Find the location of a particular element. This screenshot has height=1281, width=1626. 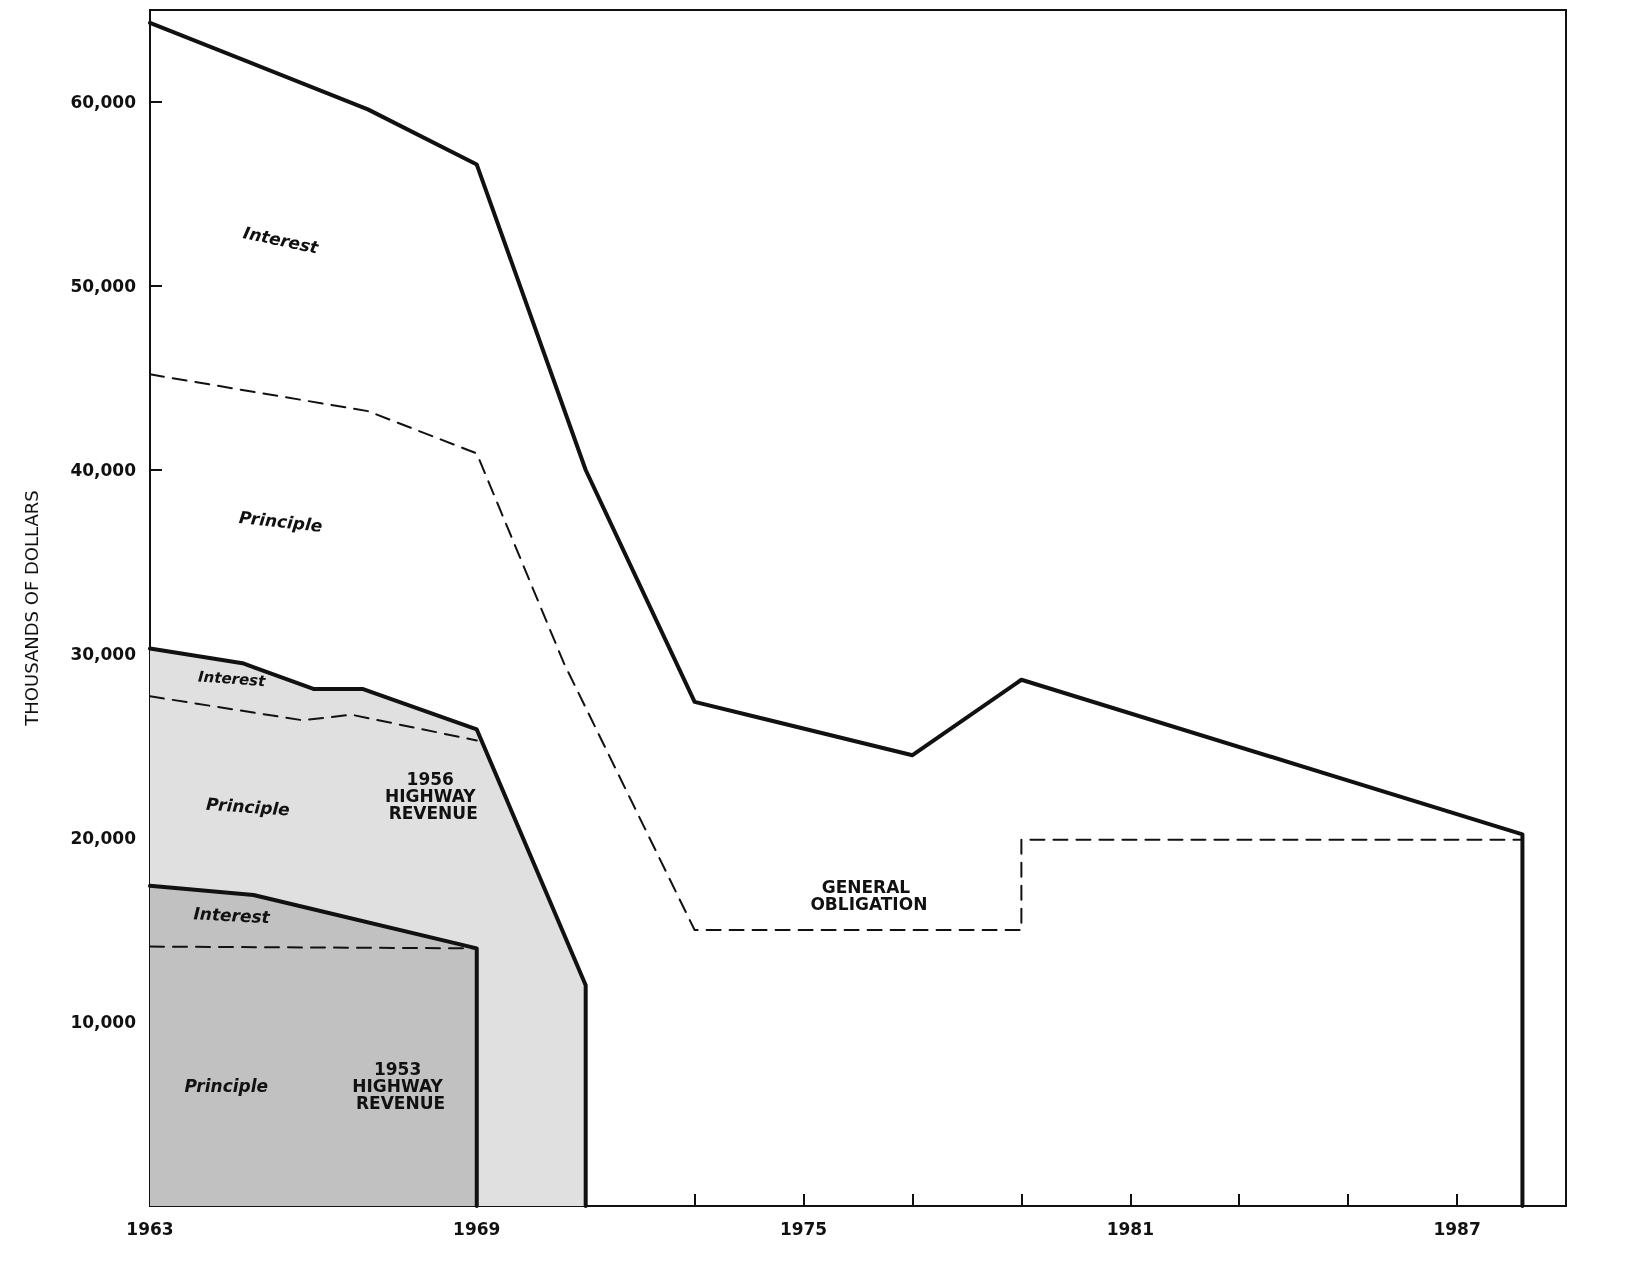

x-tick-label: 1987 is located at coordinates (1457, 1228).